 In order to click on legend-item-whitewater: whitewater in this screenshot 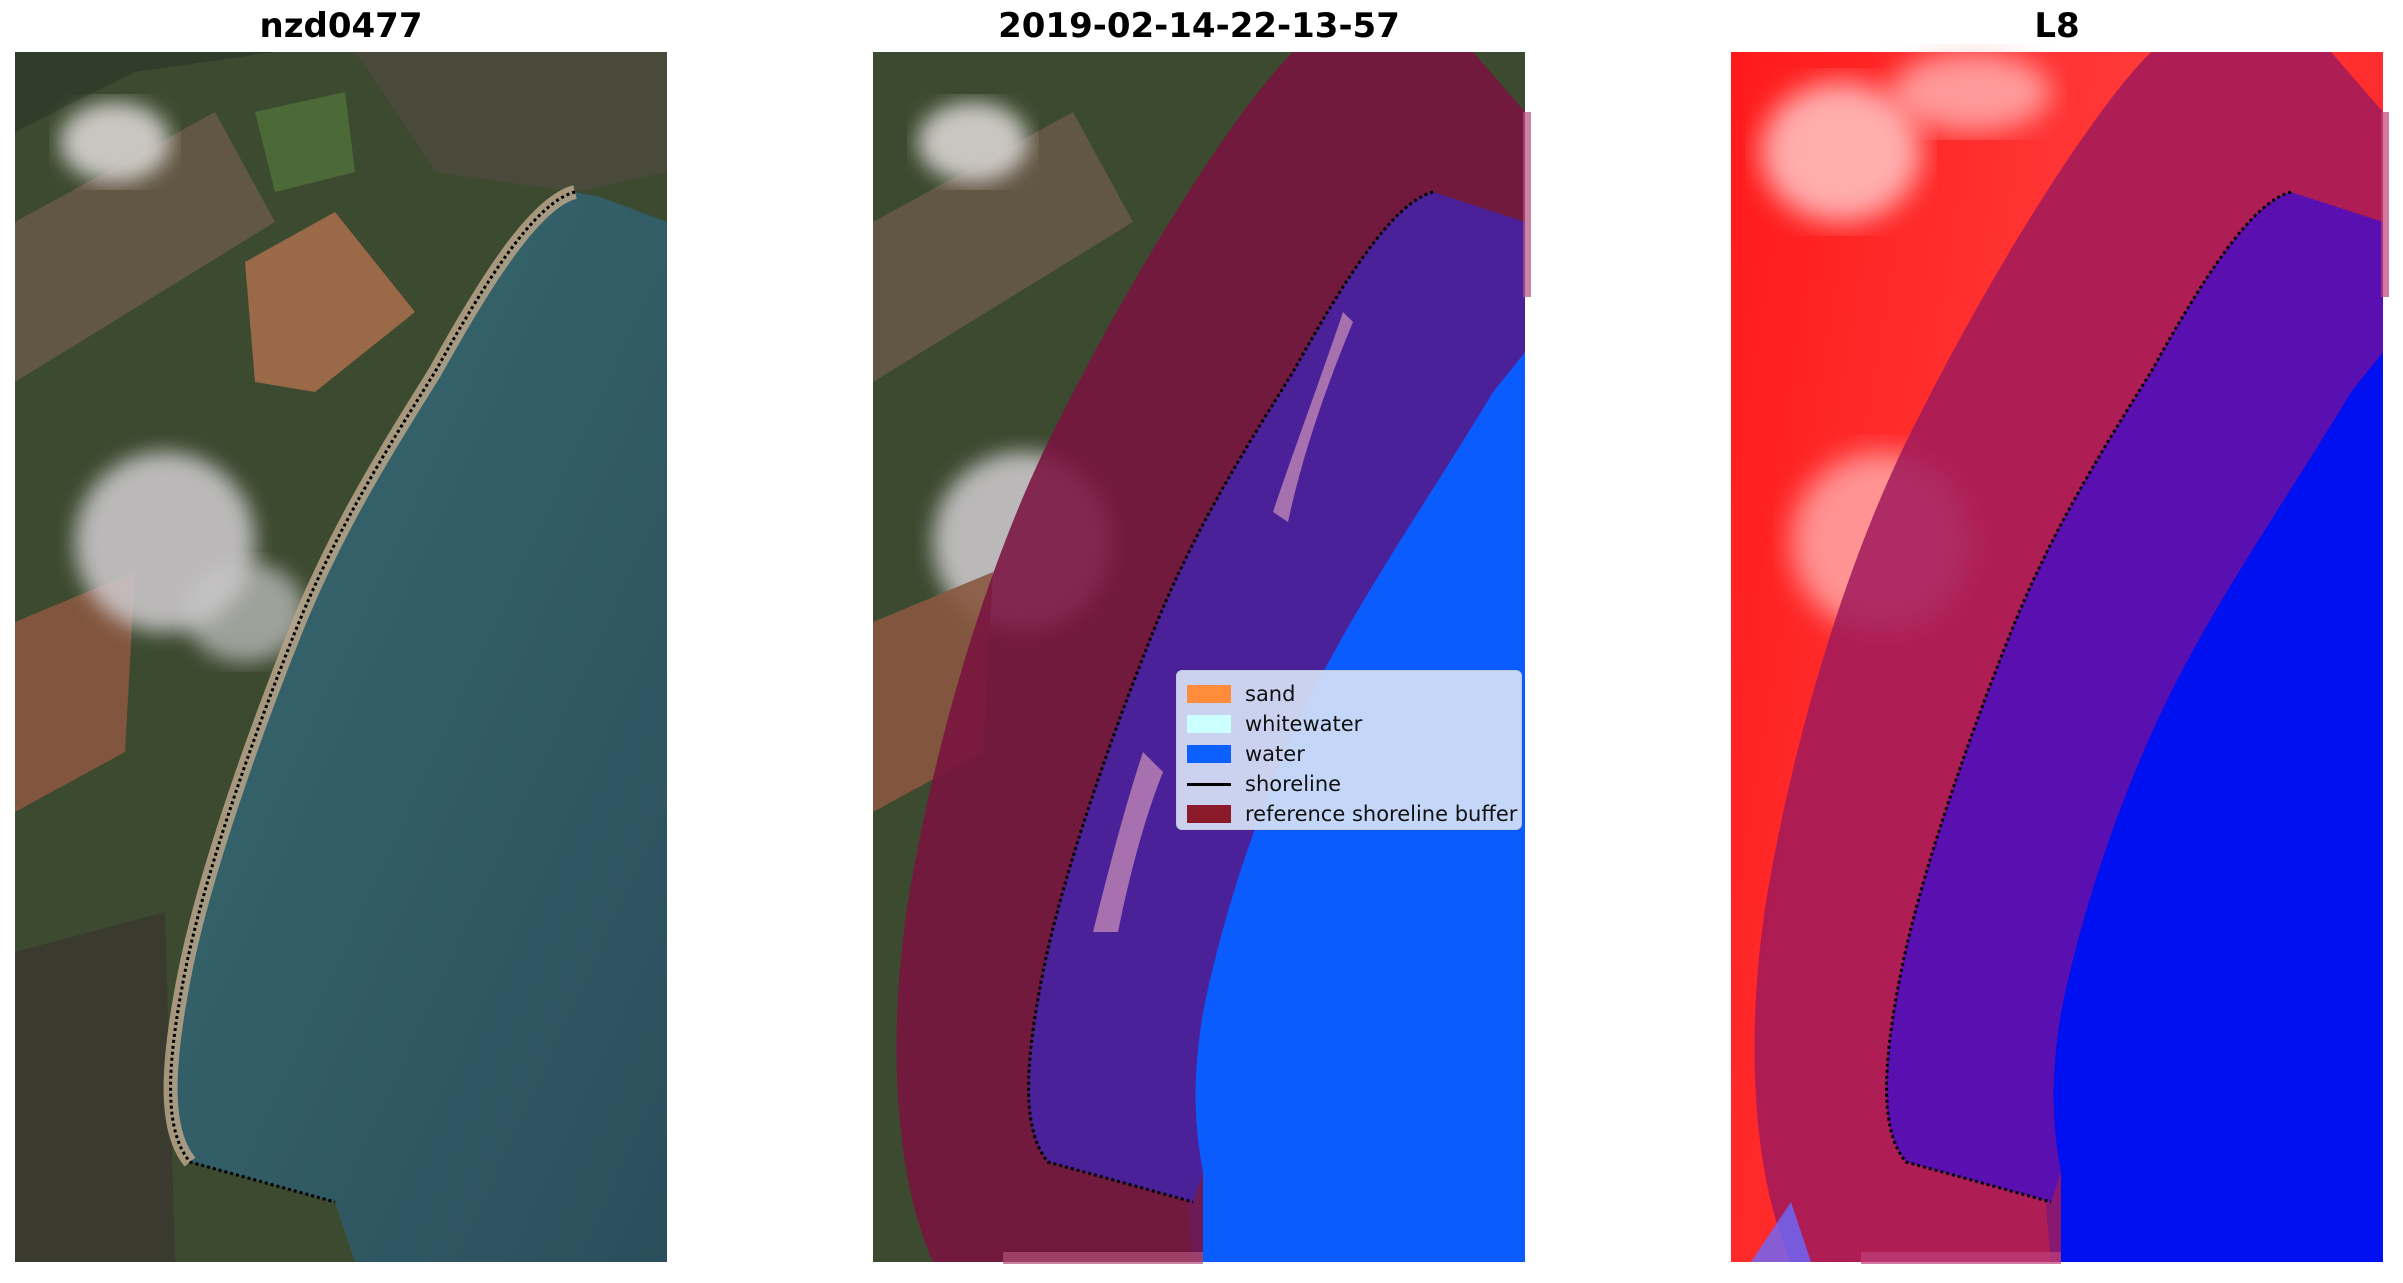, I will do `click(1349, 724)`.